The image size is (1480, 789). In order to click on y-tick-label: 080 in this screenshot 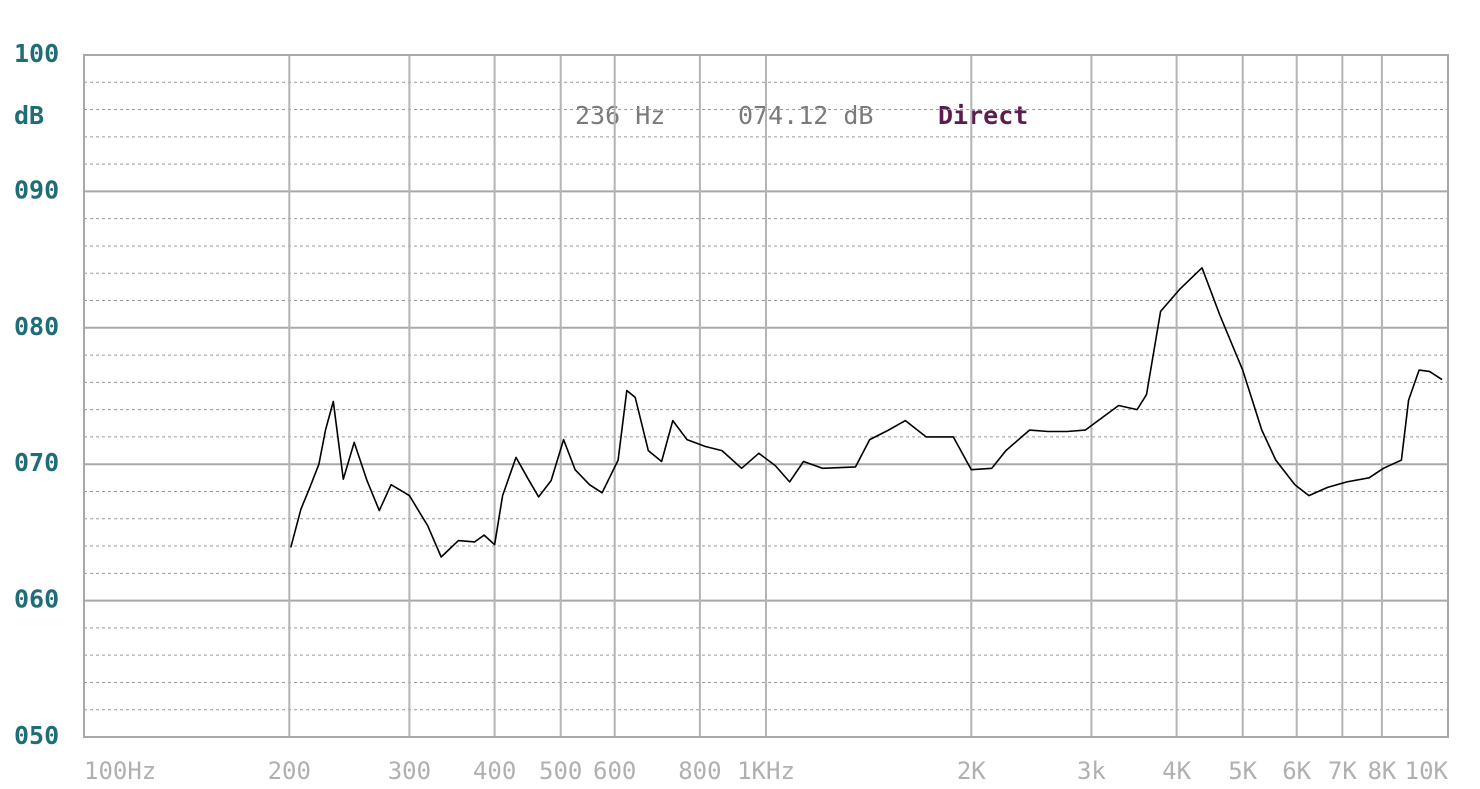, I will do `click(36, 326)`.